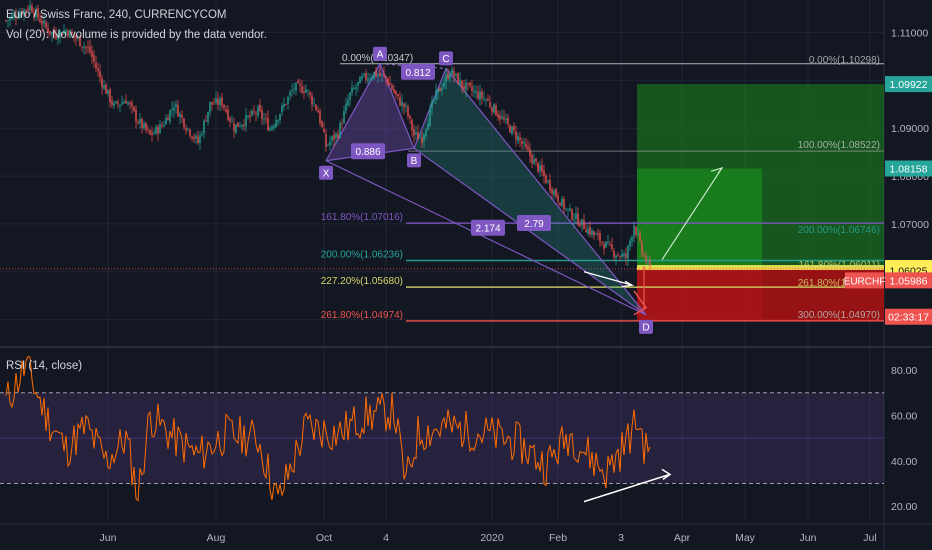 The image size is (932, 550). I want to click on harmonic-xab-triangle, so click(370, 112).